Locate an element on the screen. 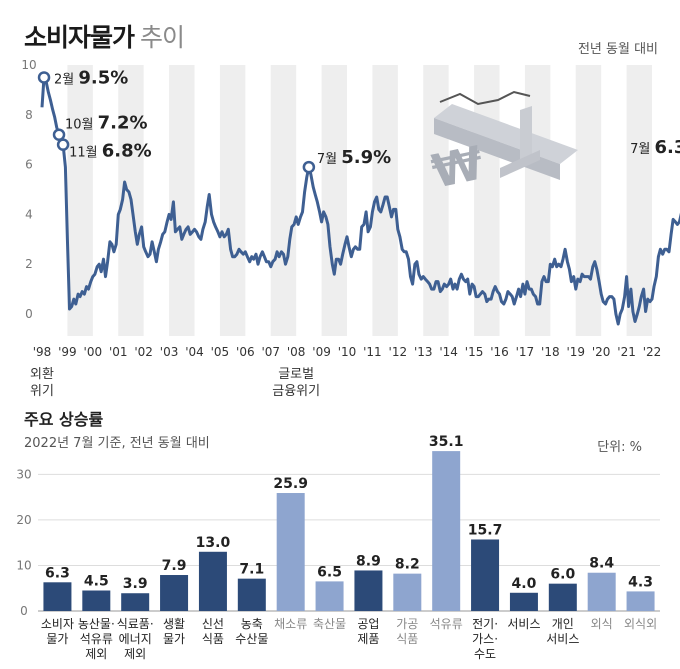 The width and height of the screenshot is (680, 669). peak-label: 7월 5.9% is located at coordinates (354, 157).